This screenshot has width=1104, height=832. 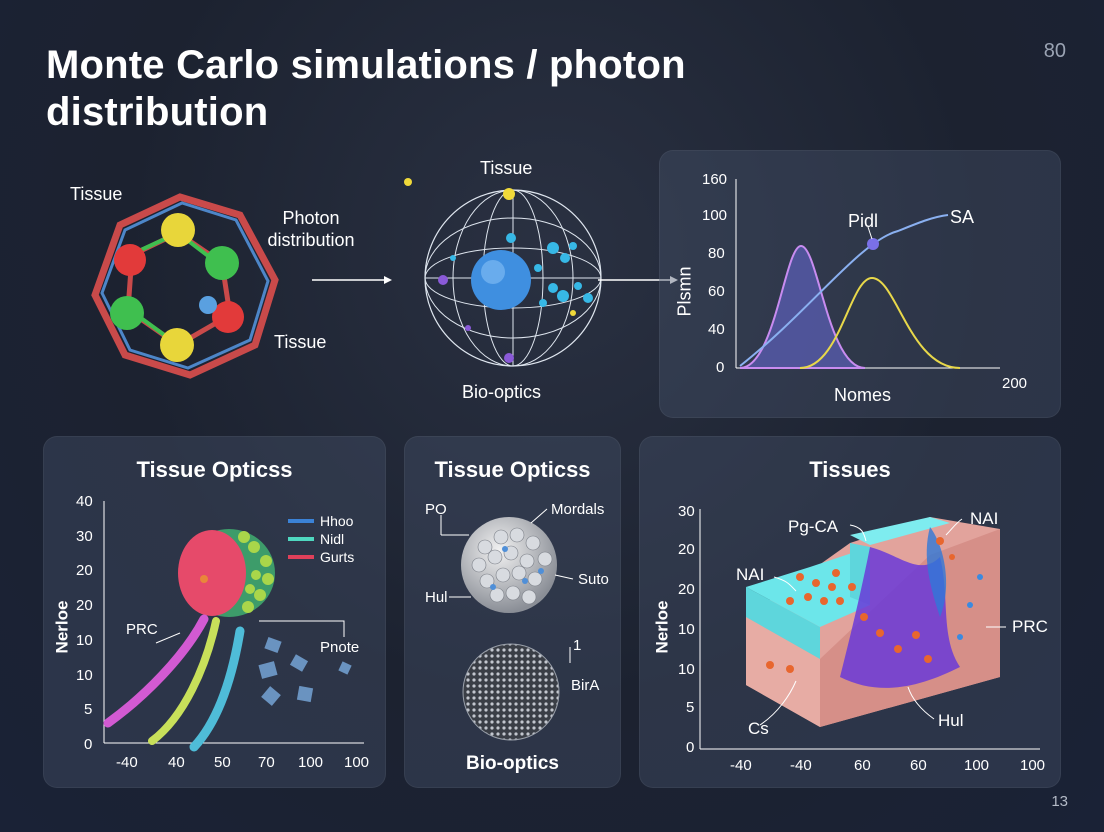 I want to click on legend-entry: Gurts, so click(x=337, y=557).